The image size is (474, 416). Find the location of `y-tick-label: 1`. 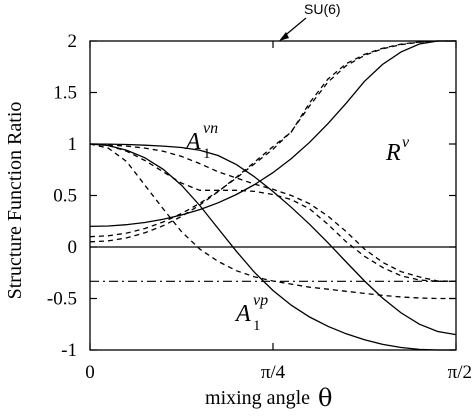

y-tick-label: 1 is located at coordinates (73, 144).